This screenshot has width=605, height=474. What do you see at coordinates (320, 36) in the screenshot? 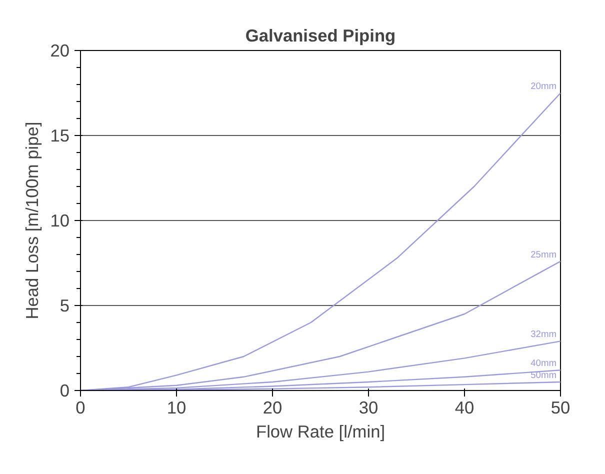
I see `chart-title: Galvanised Piping` at bounding box center [320, 36].